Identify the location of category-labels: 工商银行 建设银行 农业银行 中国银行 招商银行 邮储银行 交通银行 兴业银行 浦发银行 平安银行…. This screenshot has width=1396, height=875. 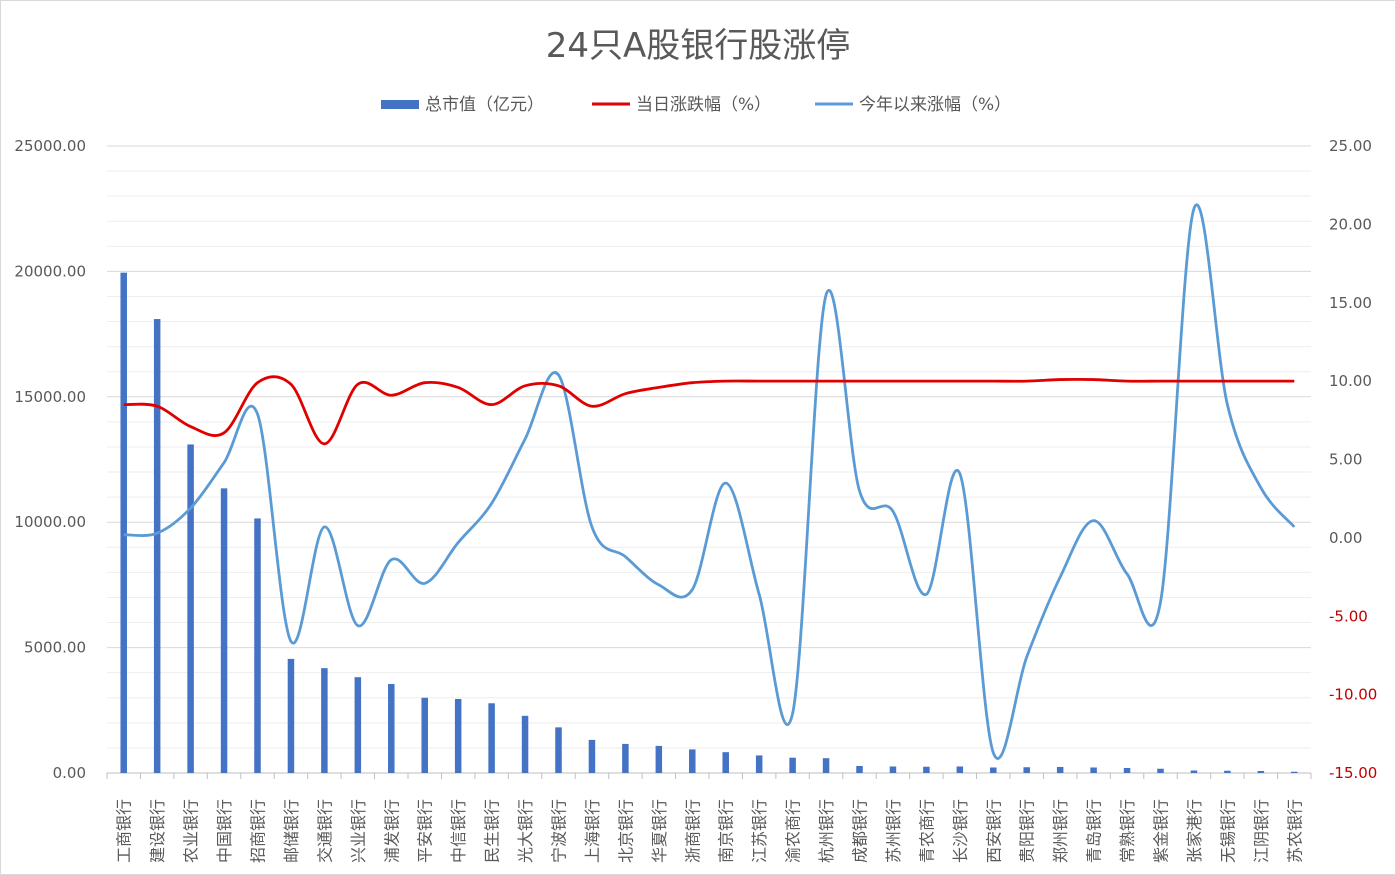
(710, 831).